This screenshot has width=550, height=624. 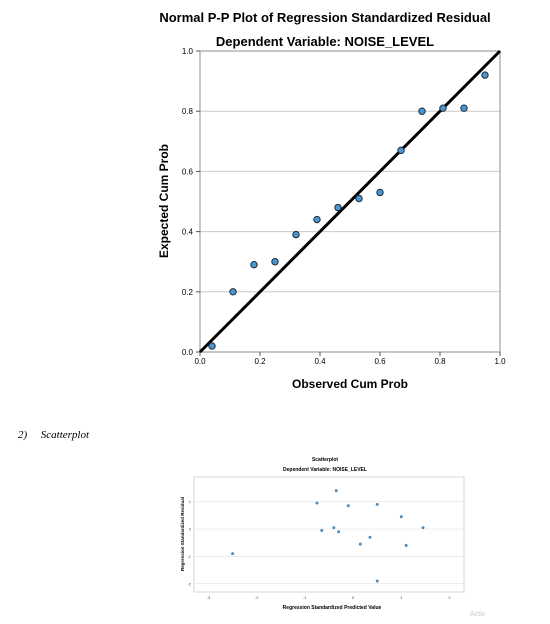 I want to click on pp-x-tick-label: 0.2, so click(x=260, y=361).